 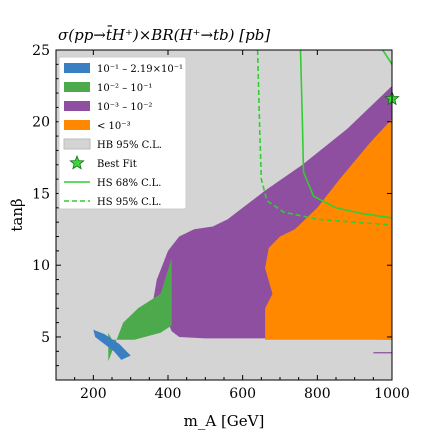 What do you see at coordinates (140, 69) in the screenshot?
I see `legend-label: 10⁻¹ – 2.19×10⁻¹` at bounding box center [140, 69].